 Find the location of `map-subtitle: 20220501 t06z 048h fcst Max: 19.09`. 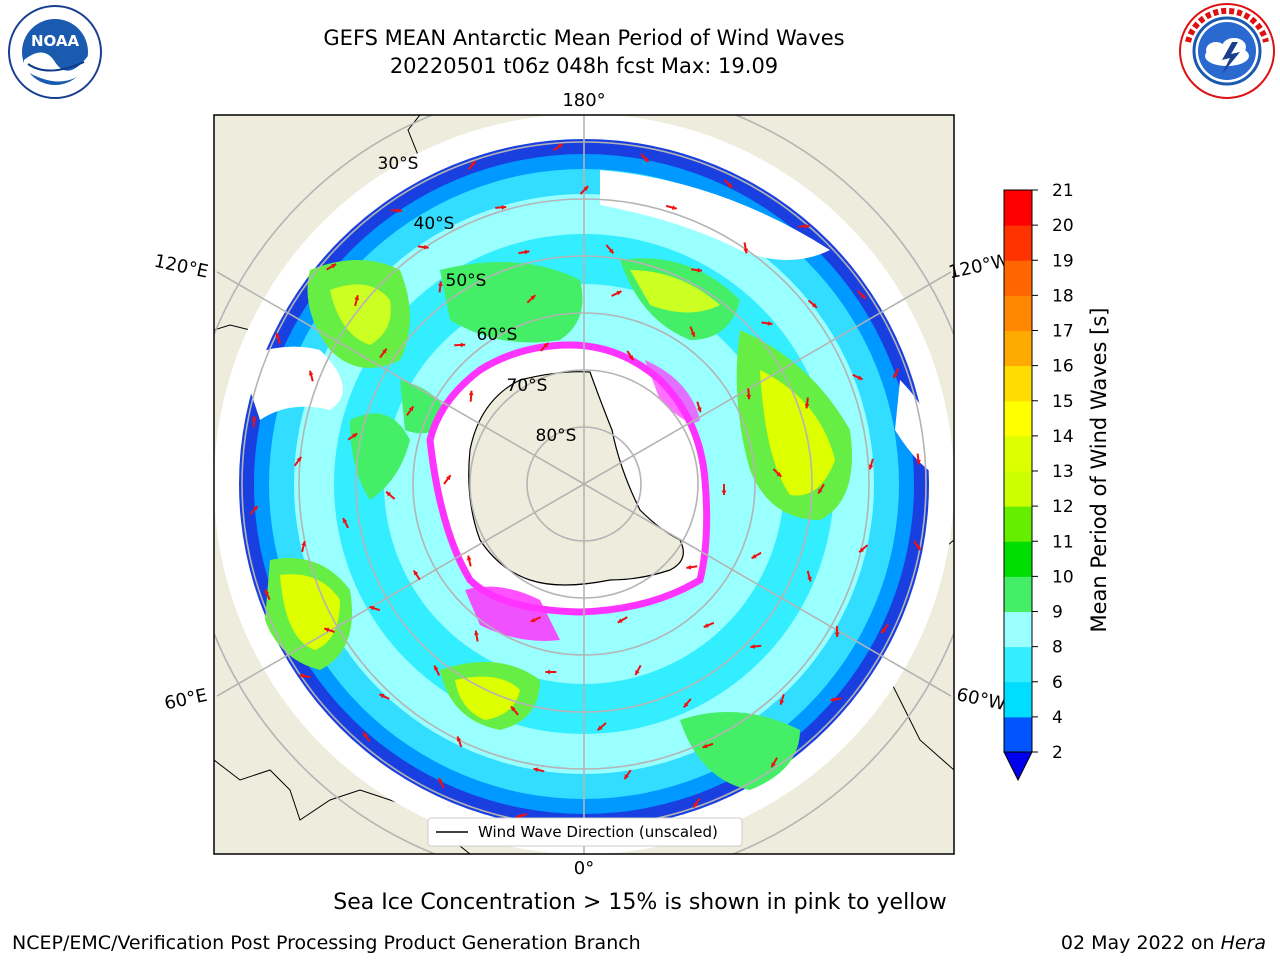

map-subtitle: 20220501 t06z 048h fcst Max: 19.09 is located at coordinates (584, 66).